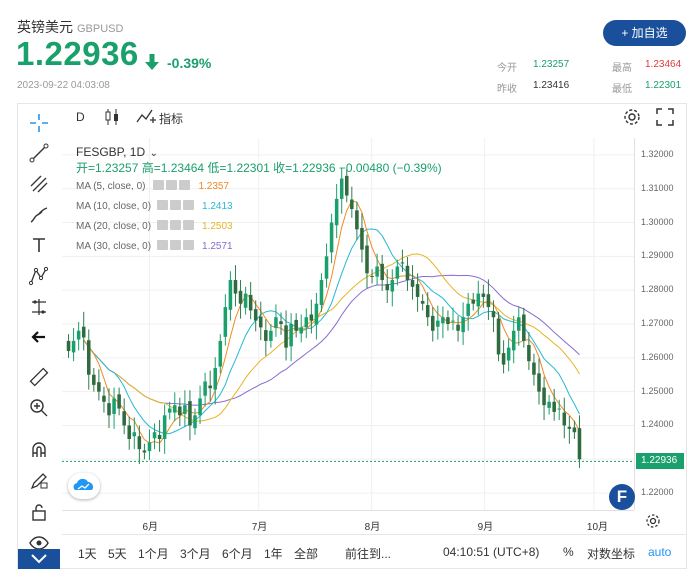 The image size is (700, 577). What do you see at coordinates (348, 522) in the screenshot?
I see `time-axis: 6月 7月 8月 9月 10月` at bounding box center [348, 522].